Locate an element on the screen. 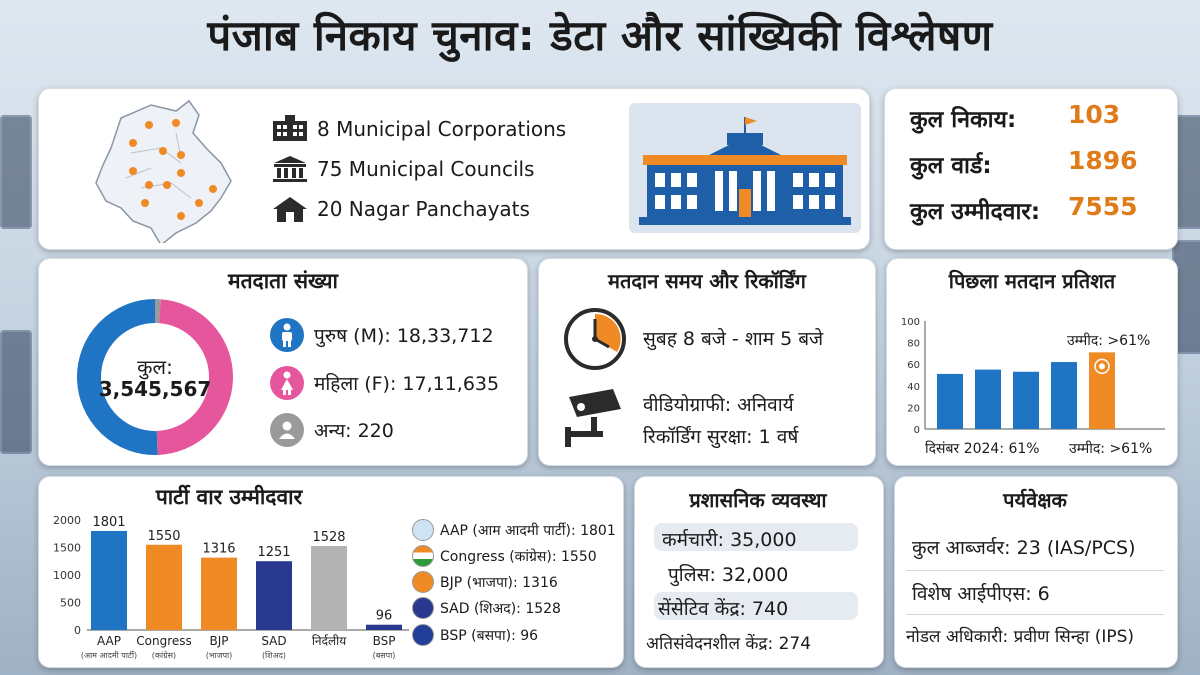 The height and width of the screenshot is (675, 1200). category-label: SAD is located at coordinates (273, 641).